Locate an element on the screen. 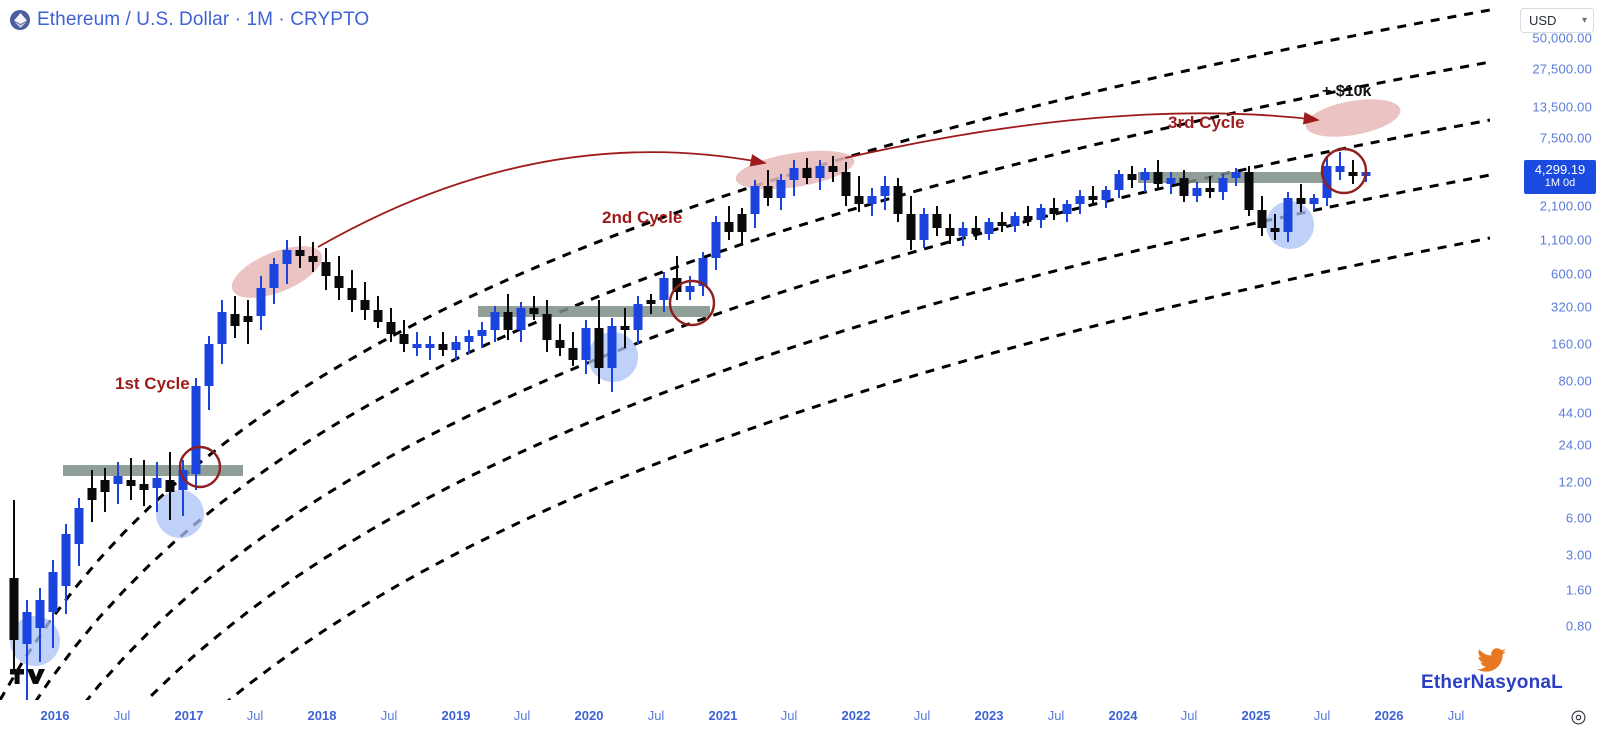 The width and height of the screenshot is (1600, 737). price-tick: 13,500.00 is located at coordinates (1562, 107).